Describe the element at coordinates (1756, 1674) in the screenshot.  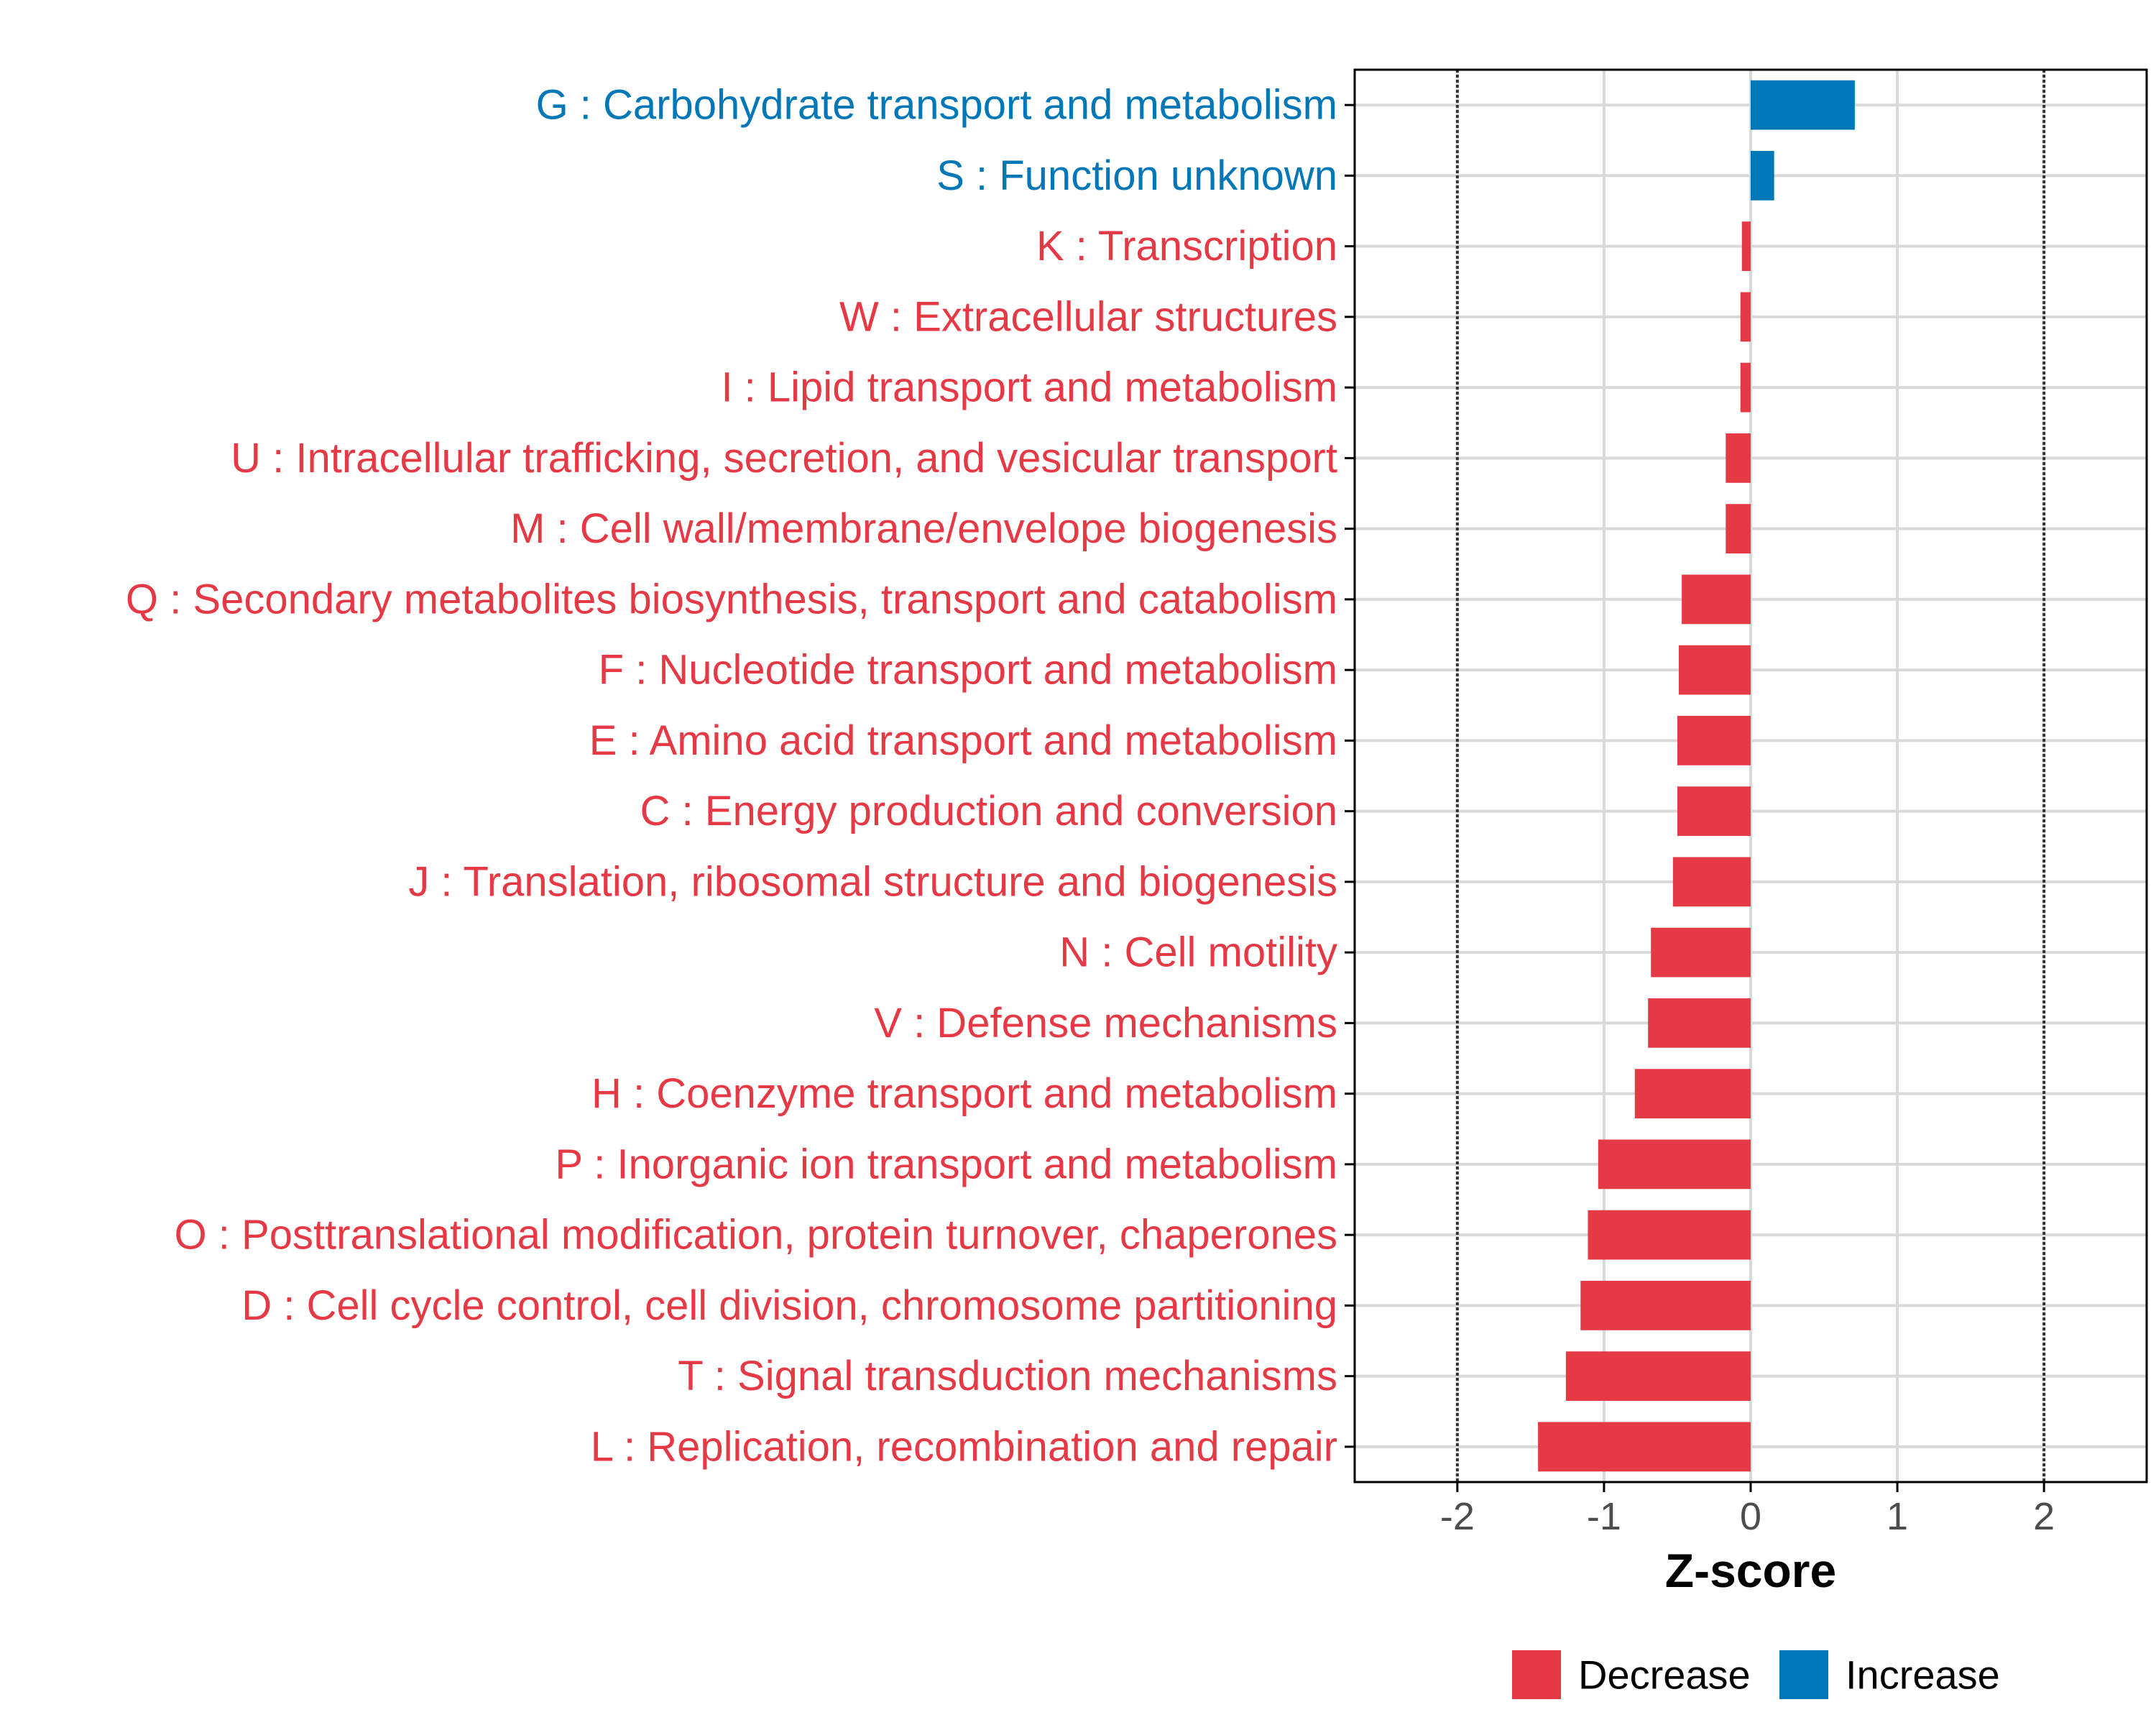
I see `legend: Decrease Increase` at that location.